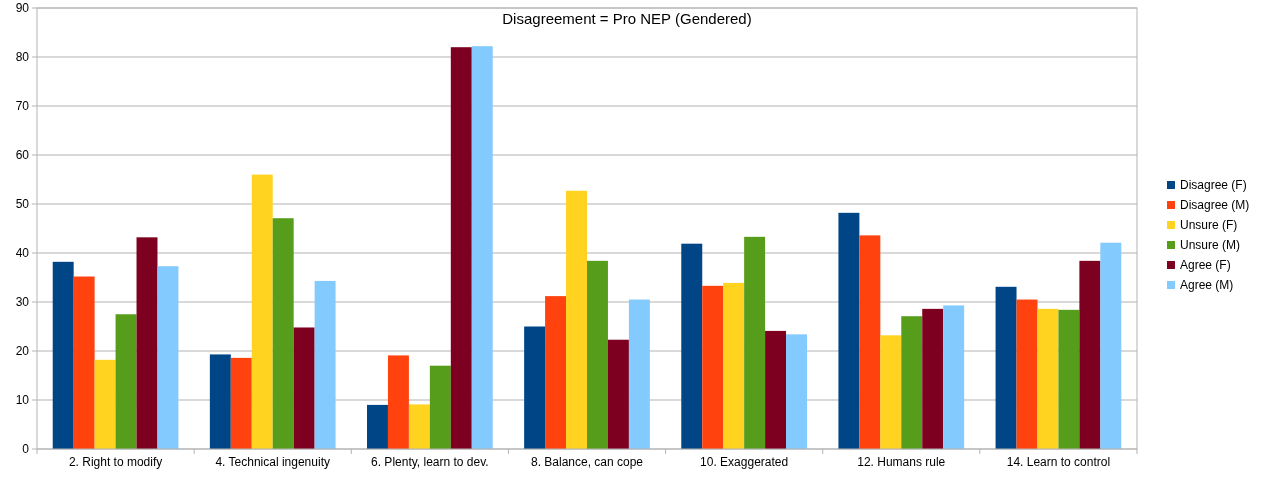  What do you see at coordinates (1210, 245) in the screenshot?
I see `legend-label: Unsure (M)` at bounding box center [1210, 245].